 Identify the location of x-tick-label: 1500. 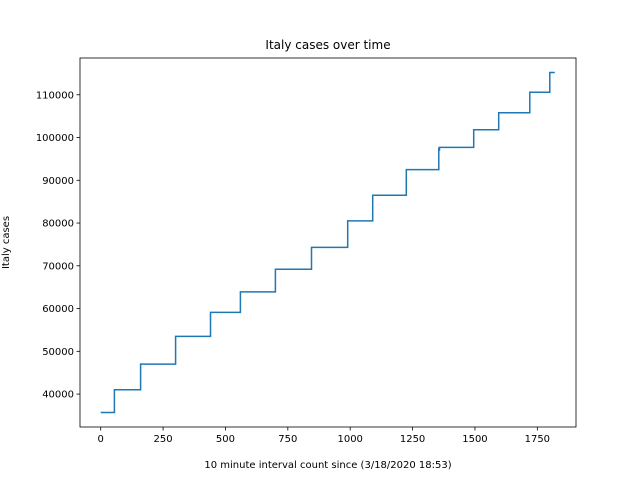
(474, 439).